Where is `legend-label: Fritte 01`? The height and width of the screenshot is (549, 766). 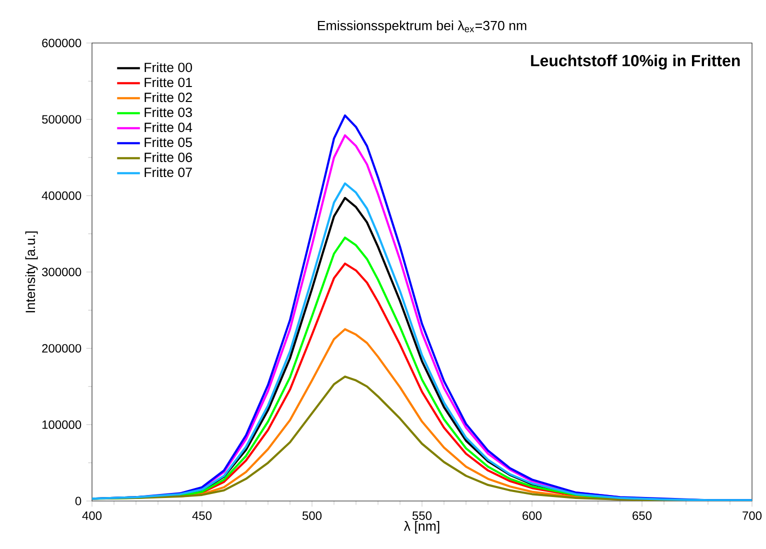
legend-label: Fritte 01 is located at coordinates (168, 82).